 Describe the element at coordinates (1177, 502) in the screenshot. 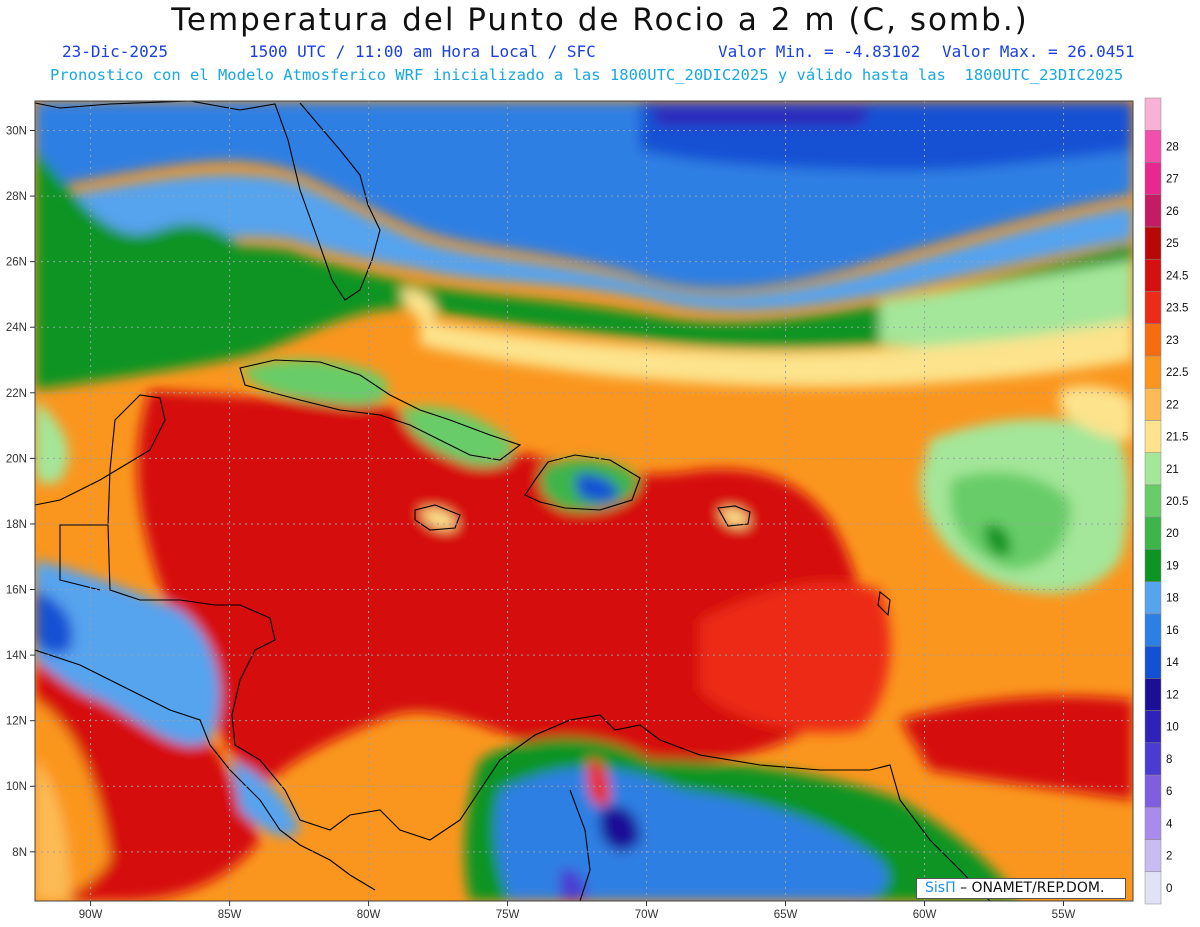

I see `colorbar-label: 20.5` at that location.